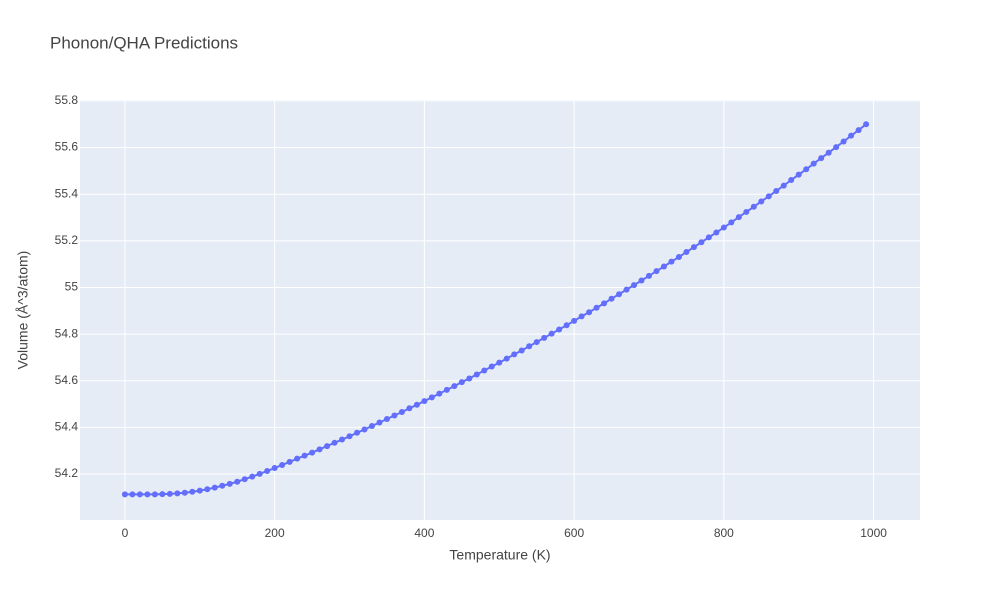 This screenshot has height=600, width=1000. Describe the element at coordinates (23, 310) in the screenshot. I see `y-axis-label: Volume (Å^3/atom)` at that location.